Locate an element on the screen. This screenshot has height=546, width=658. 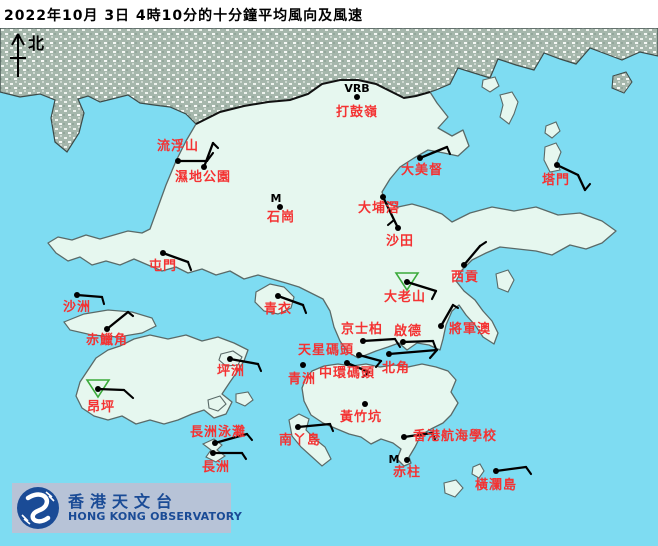
station-label: 塔門 is located at coordinates (556, 180).